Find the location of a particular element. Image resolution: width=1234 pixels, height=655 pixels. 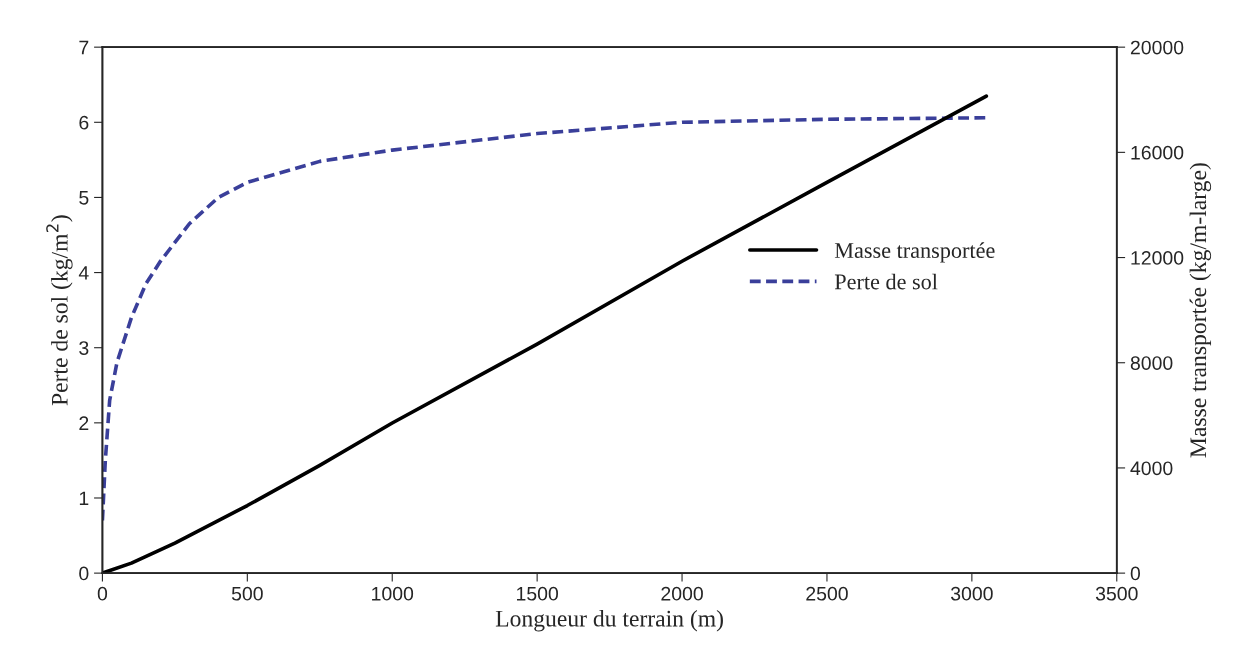

x-tick-label: 3500 is located at coordinates (1116, 593).